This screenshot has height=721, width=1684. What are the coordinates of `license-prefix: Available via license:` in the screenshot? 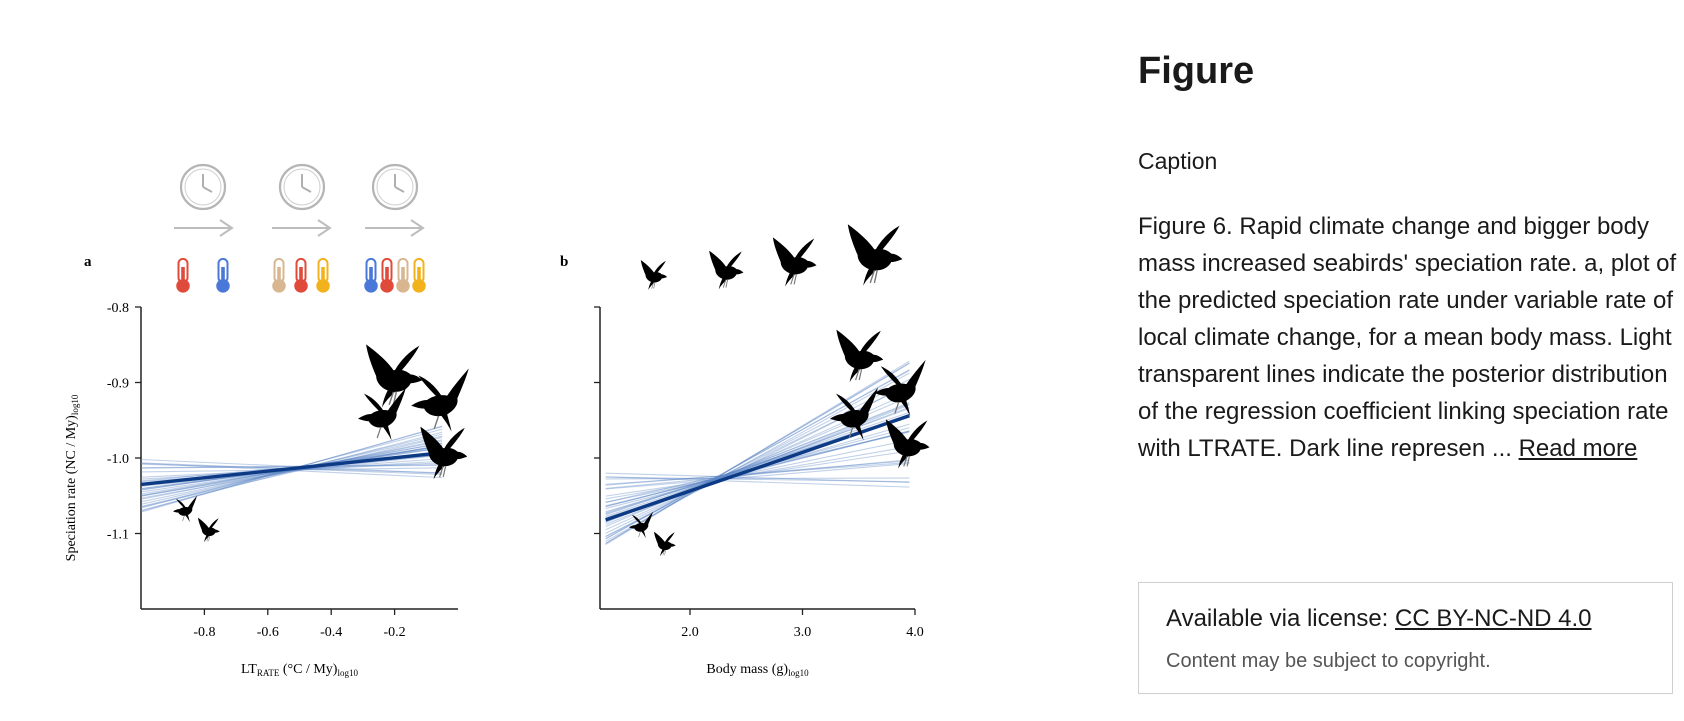 It's located at (1281, 618).